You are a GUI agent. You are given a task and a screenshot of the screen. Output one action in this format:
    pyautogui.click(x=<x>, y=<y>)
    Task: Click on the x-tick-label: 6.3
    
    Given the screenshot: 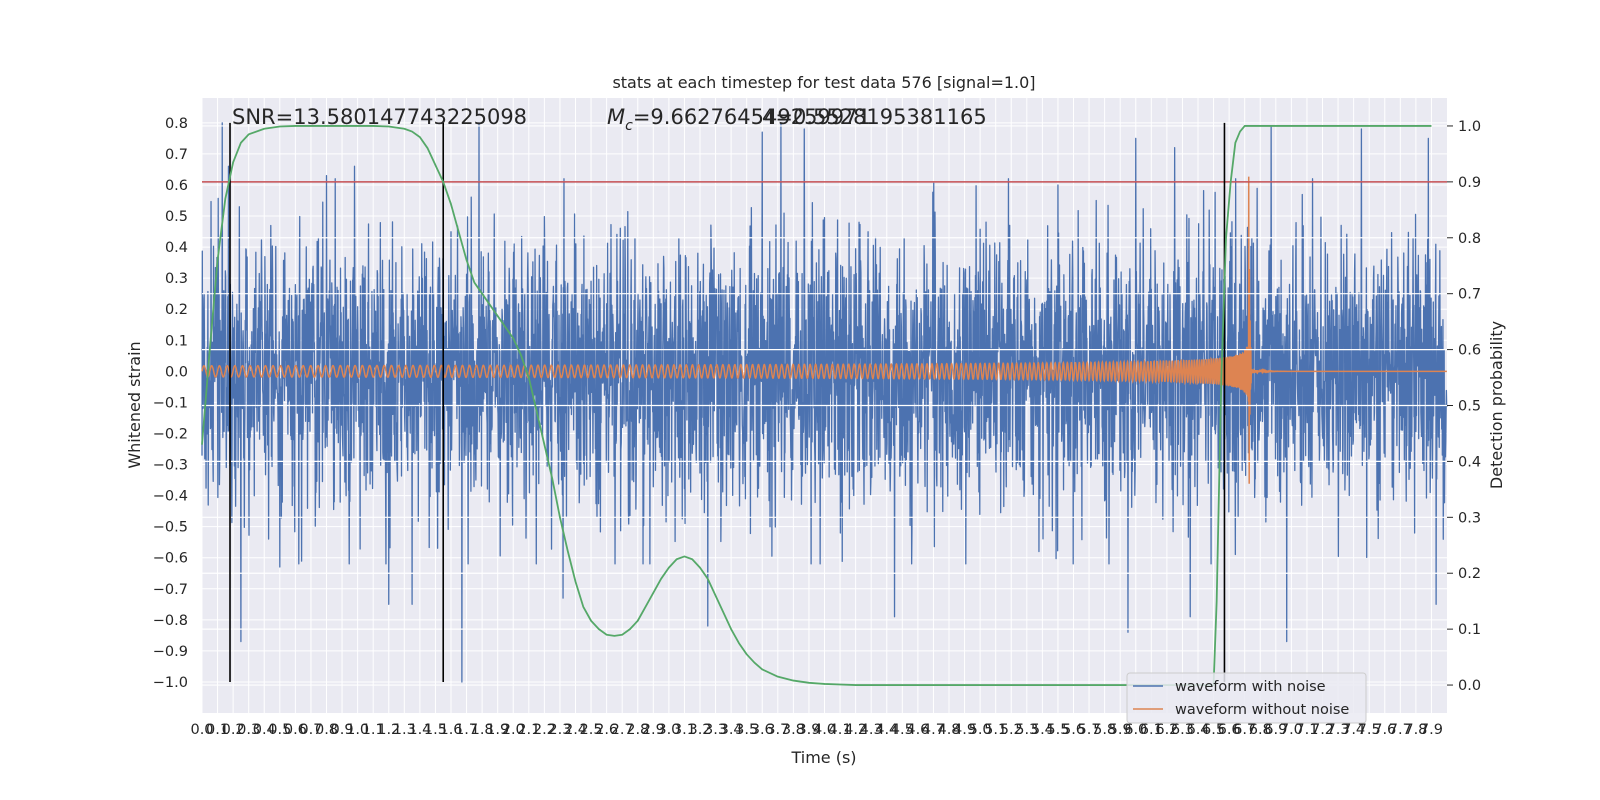 What is the action you would take?
    pyautogui.click(x=1182, y=730)
    